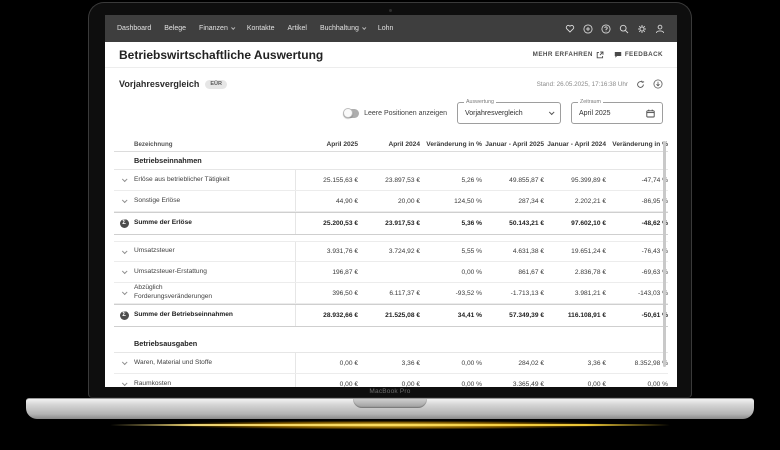  Describe the element at coordinates (657, 384) in the screenshot. I see `value-cell: 0,00 %` at that location.